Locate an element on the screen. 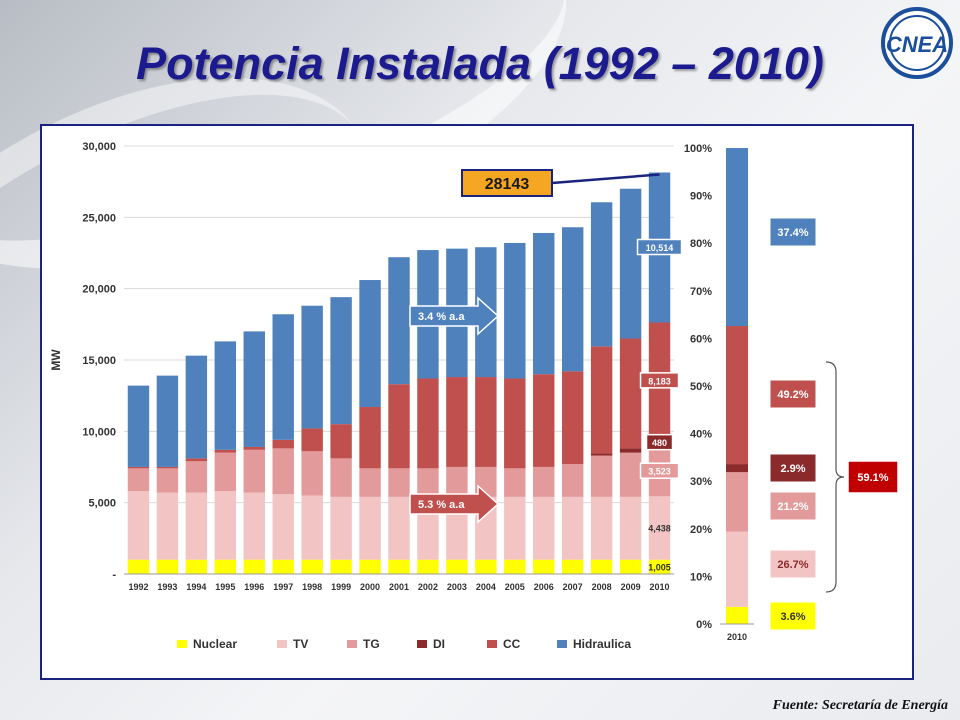 The image size is (960, 720). growth-arrow-thermal-label: 5.3 % a.a is located at coordinates (441, 505).